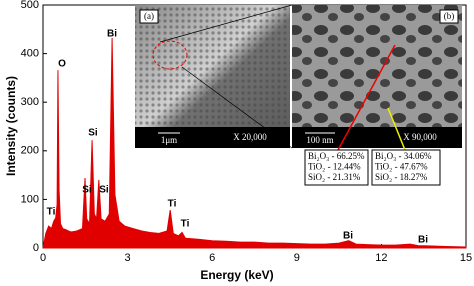 The width and height of the screenshot is (474, 286). I want to click on y-tick-label: 400, so click(30, 54).